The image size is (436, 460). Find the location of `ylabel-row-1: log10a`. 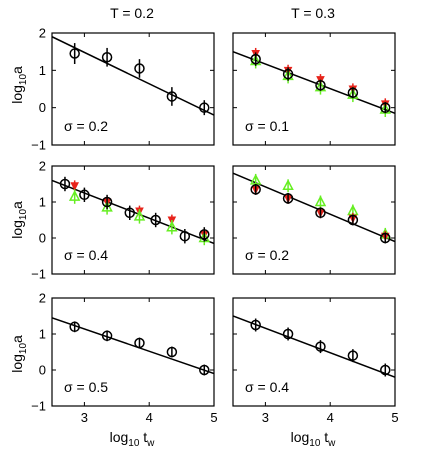

ylabel-row-1: log10a is located at coordinates (19, 85).